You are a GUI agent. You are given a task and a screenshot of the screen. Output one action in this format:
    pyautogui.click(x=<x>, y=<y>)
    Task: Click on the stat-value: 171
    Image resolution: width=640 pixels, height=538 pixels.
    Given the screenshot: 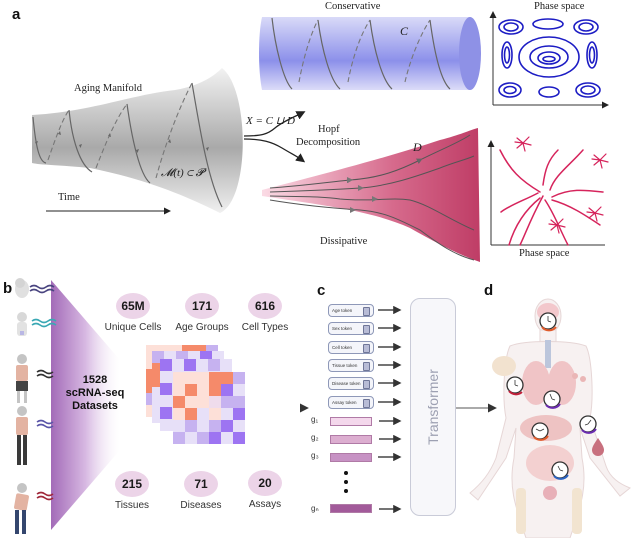 What is the action you would take?
    pyautogui.click(x=202, y=306)
    